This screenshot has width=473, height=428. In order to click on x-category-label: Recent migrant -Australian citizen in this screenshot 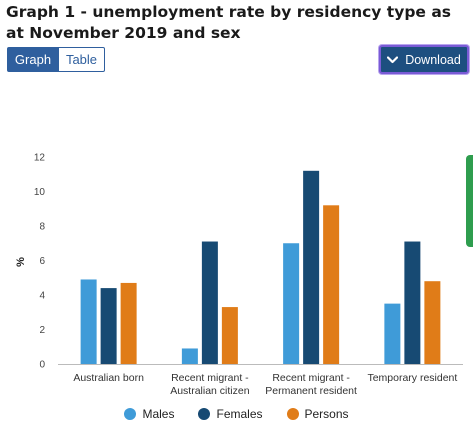, I will do `click(210, 384)`.